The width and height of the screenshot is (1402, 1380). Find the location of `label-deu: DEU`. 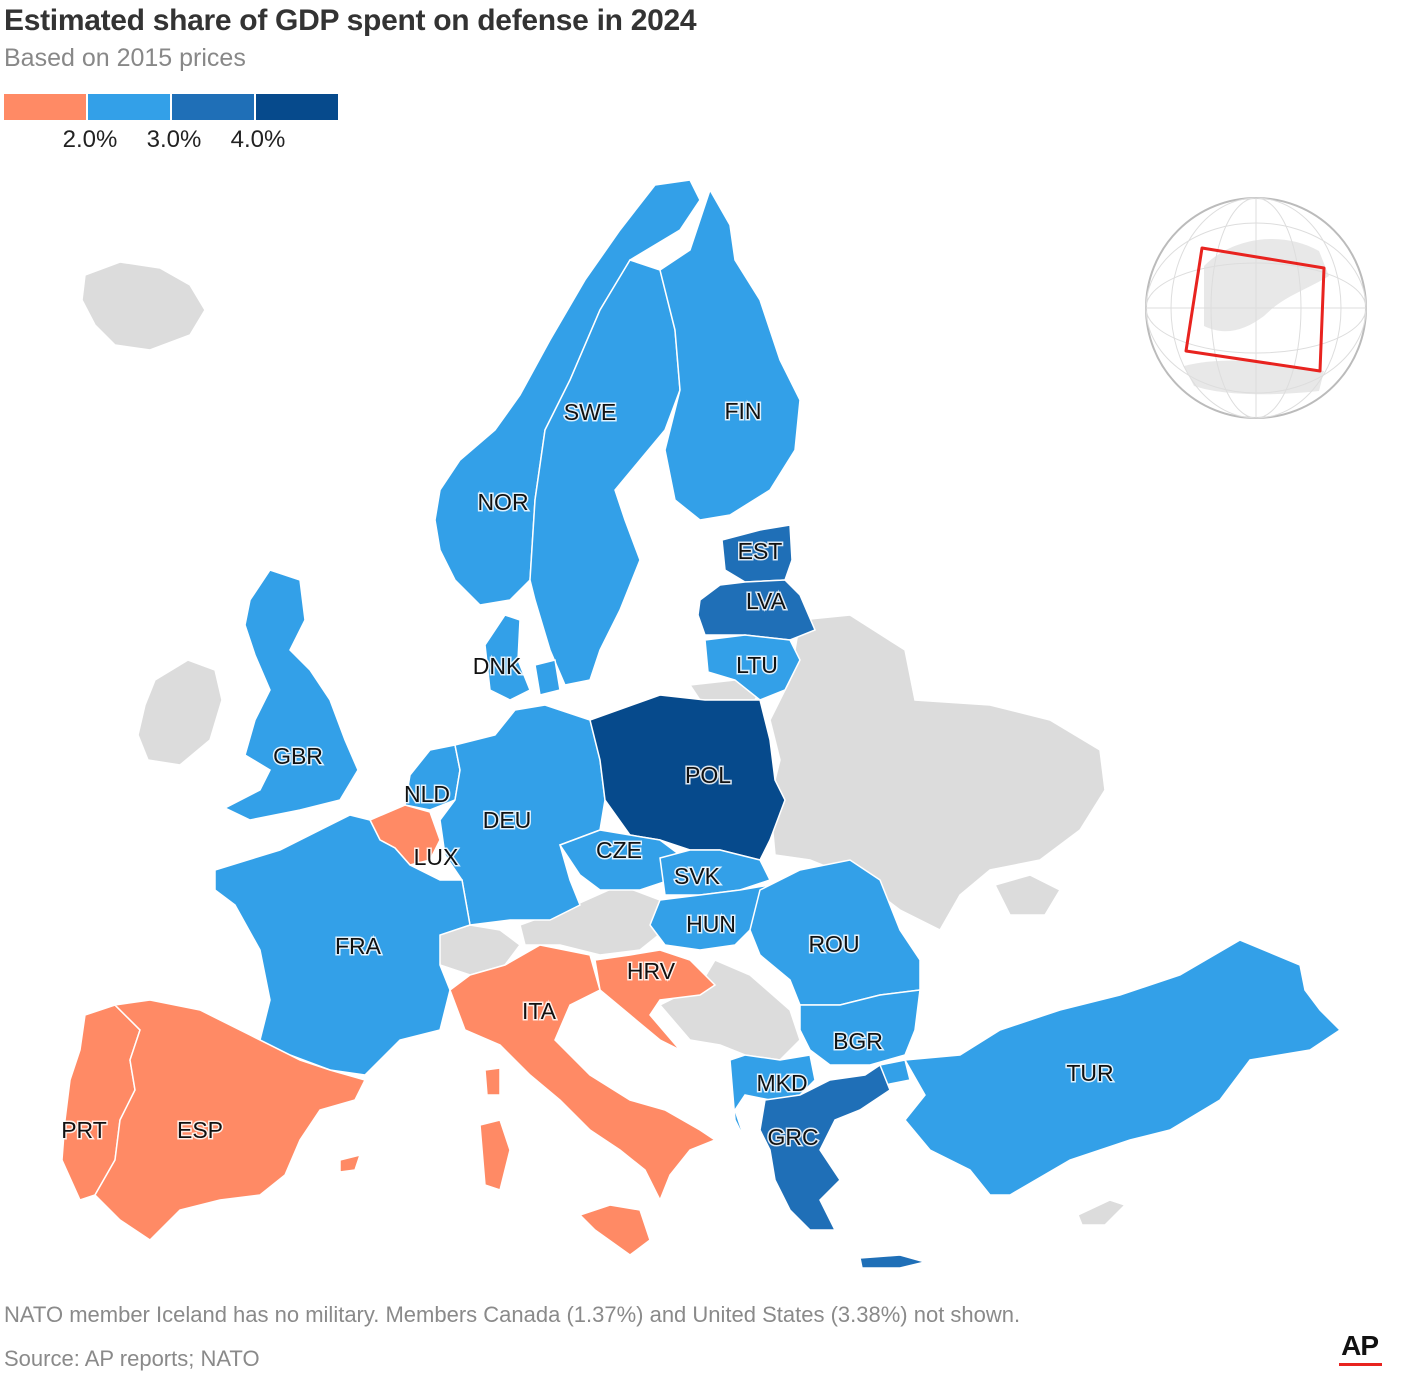

label-deu: DEU is located at coordinates (507, 820).